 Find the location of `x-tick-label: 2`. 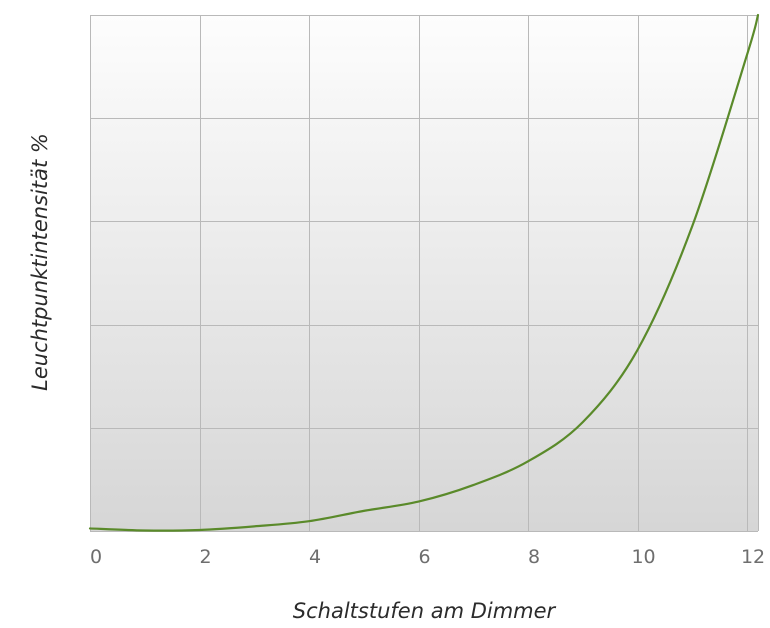

x-tick-label: 2 is located at coordinates (205, 557).